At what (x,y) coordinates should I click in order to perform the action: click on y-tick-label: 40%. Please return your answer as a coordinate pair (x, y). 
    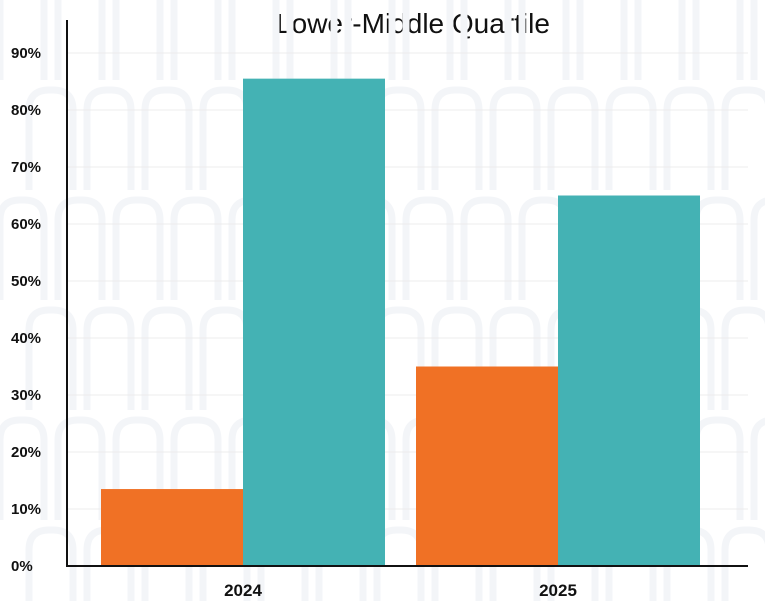
    Looking at the image, I should click on (26, 338).